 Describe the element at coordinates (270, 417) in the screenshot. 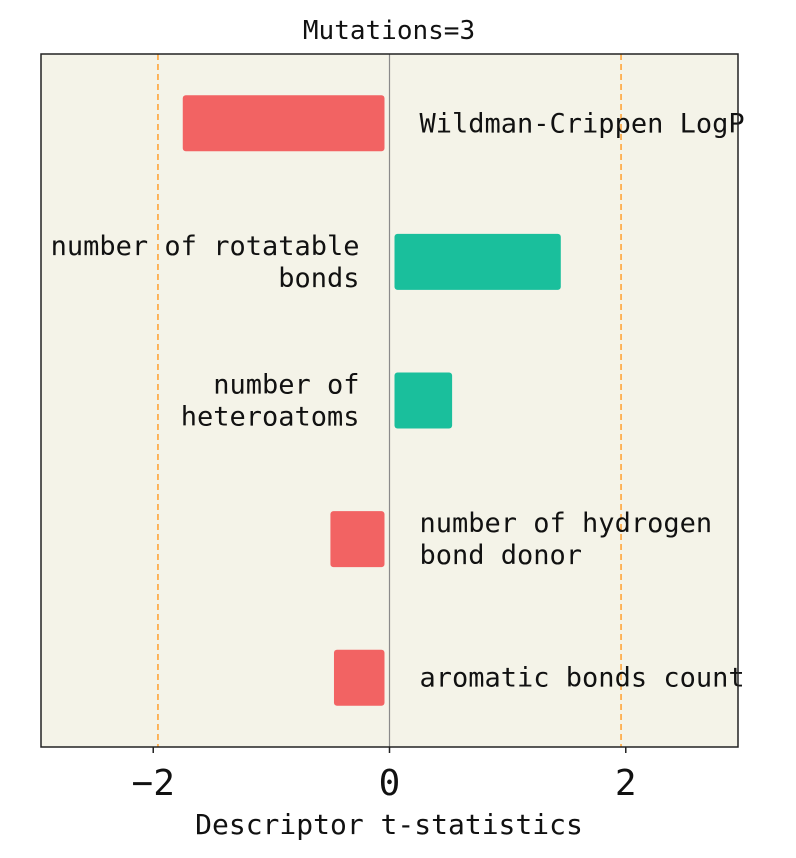

I see `bar-label-2-line-1: heteroatoms` at that location.